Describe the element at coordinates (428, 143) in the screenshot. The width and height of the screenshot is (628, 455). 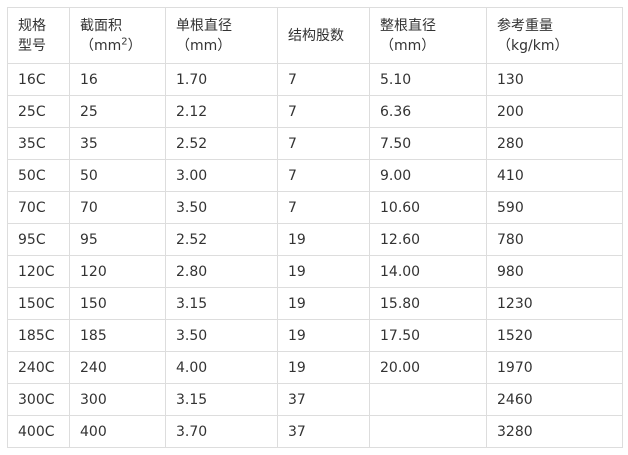
I see `cell-overall-diameter: 7.50` at that location.